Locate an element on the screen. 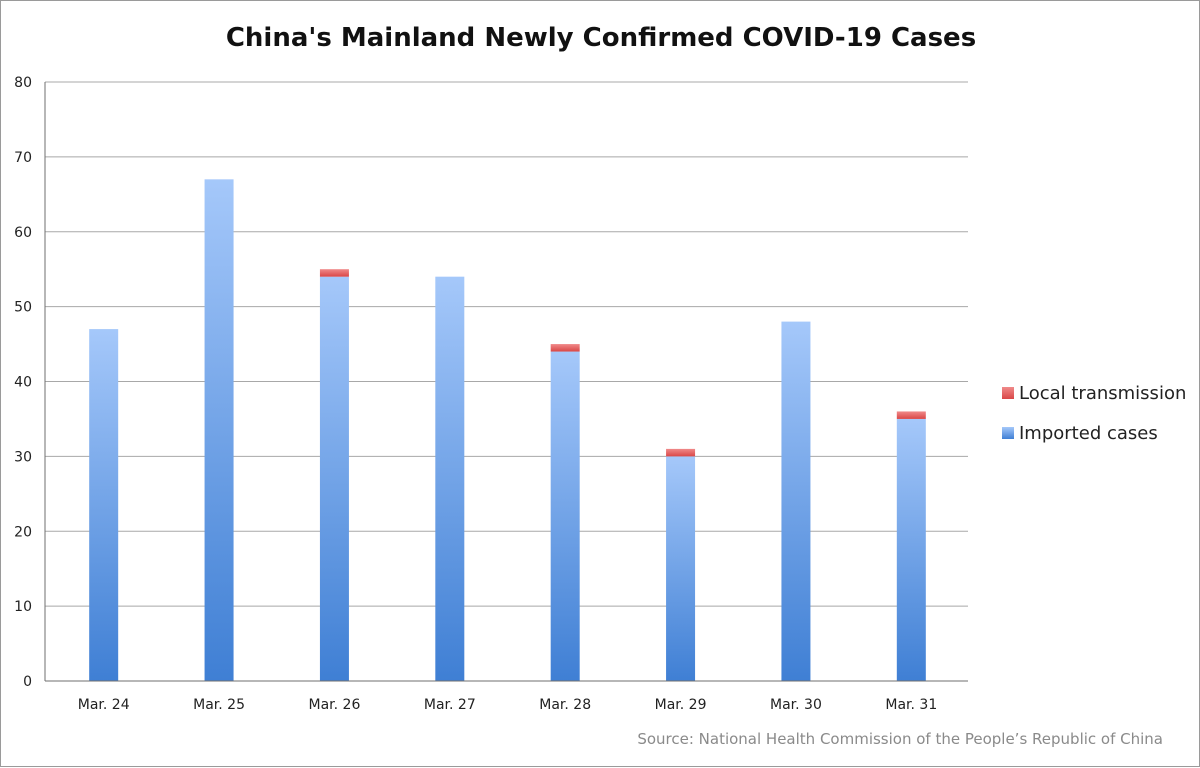 This screenshot has width=1200, height=768. legend-label: Local transmission is located at coordinates (1102, 393).